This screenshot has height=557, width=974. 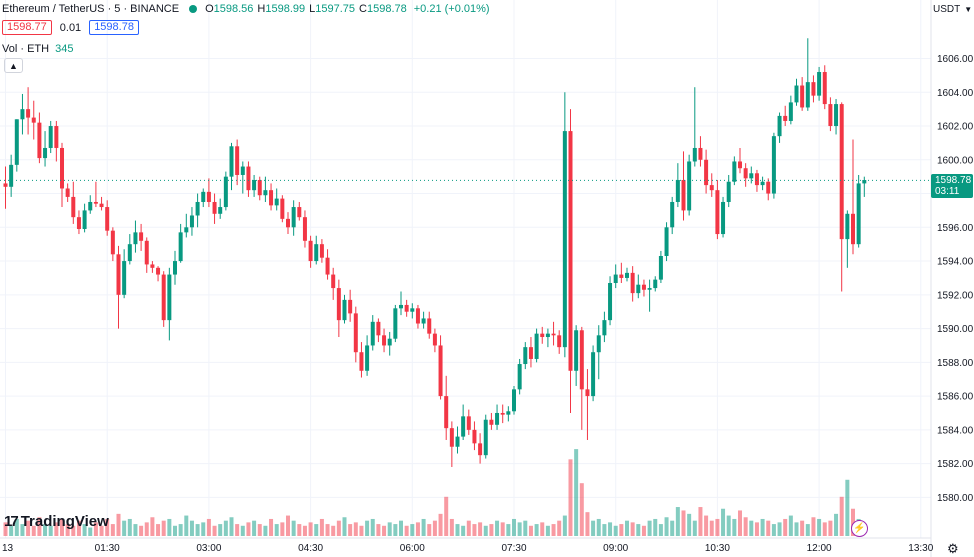 What do you see at coordinates (859, 528) in the screenshot?
I see `lightning-icon: ⚡` at bounding box center [859, 528].